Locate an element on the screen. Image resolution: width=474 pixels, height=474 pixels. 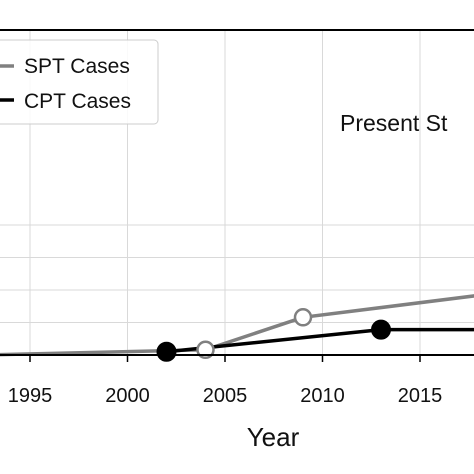
x-axis-label: Year is located at coordinates (273, 437).